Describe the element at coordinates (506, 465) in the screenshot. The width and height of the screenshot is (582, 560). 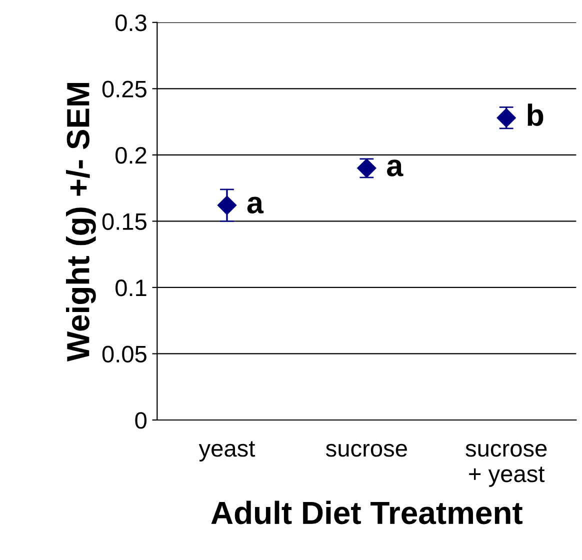
I see `x-tick-label: sucrose + yeast` at that location.